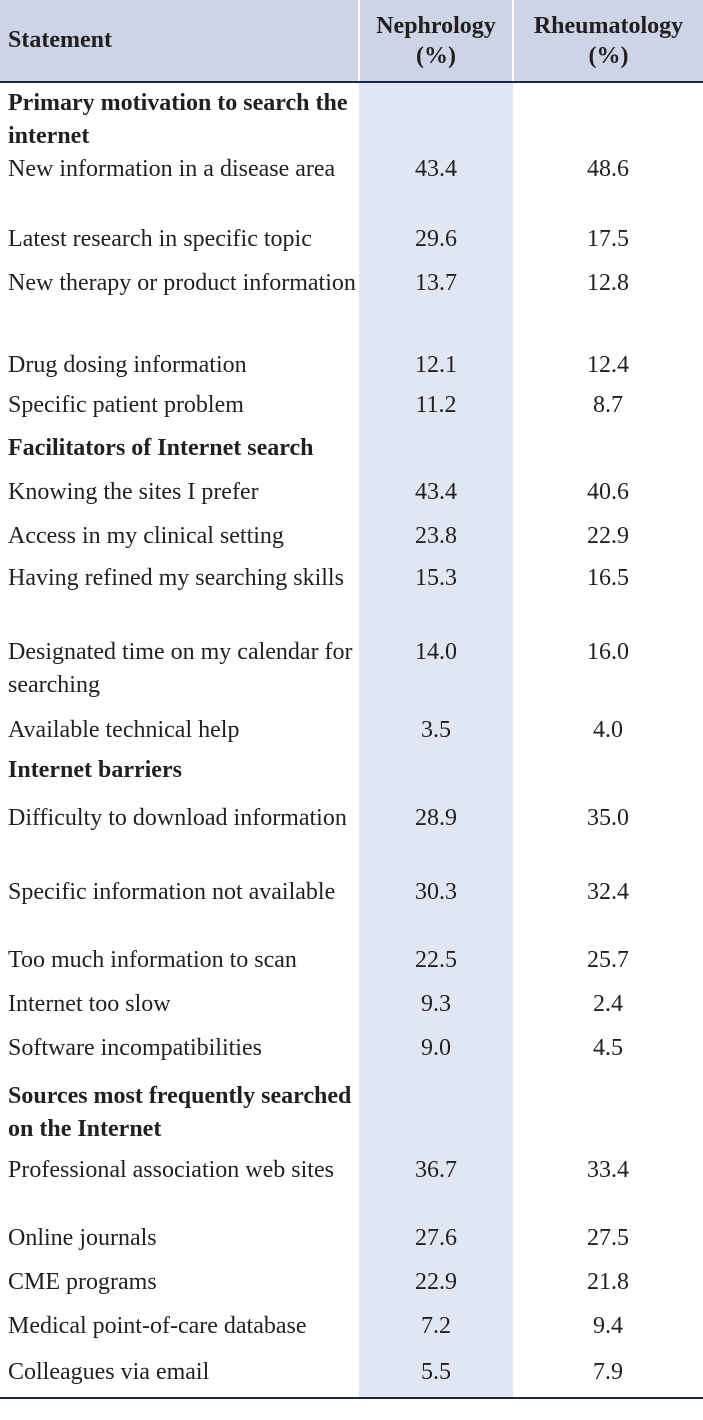 The image size is (703, 1420). What do you see at coordinates (608, 536) in the screenshot?
I see `rheumatology-cell: 22.9` at bounding box center [608, 536].